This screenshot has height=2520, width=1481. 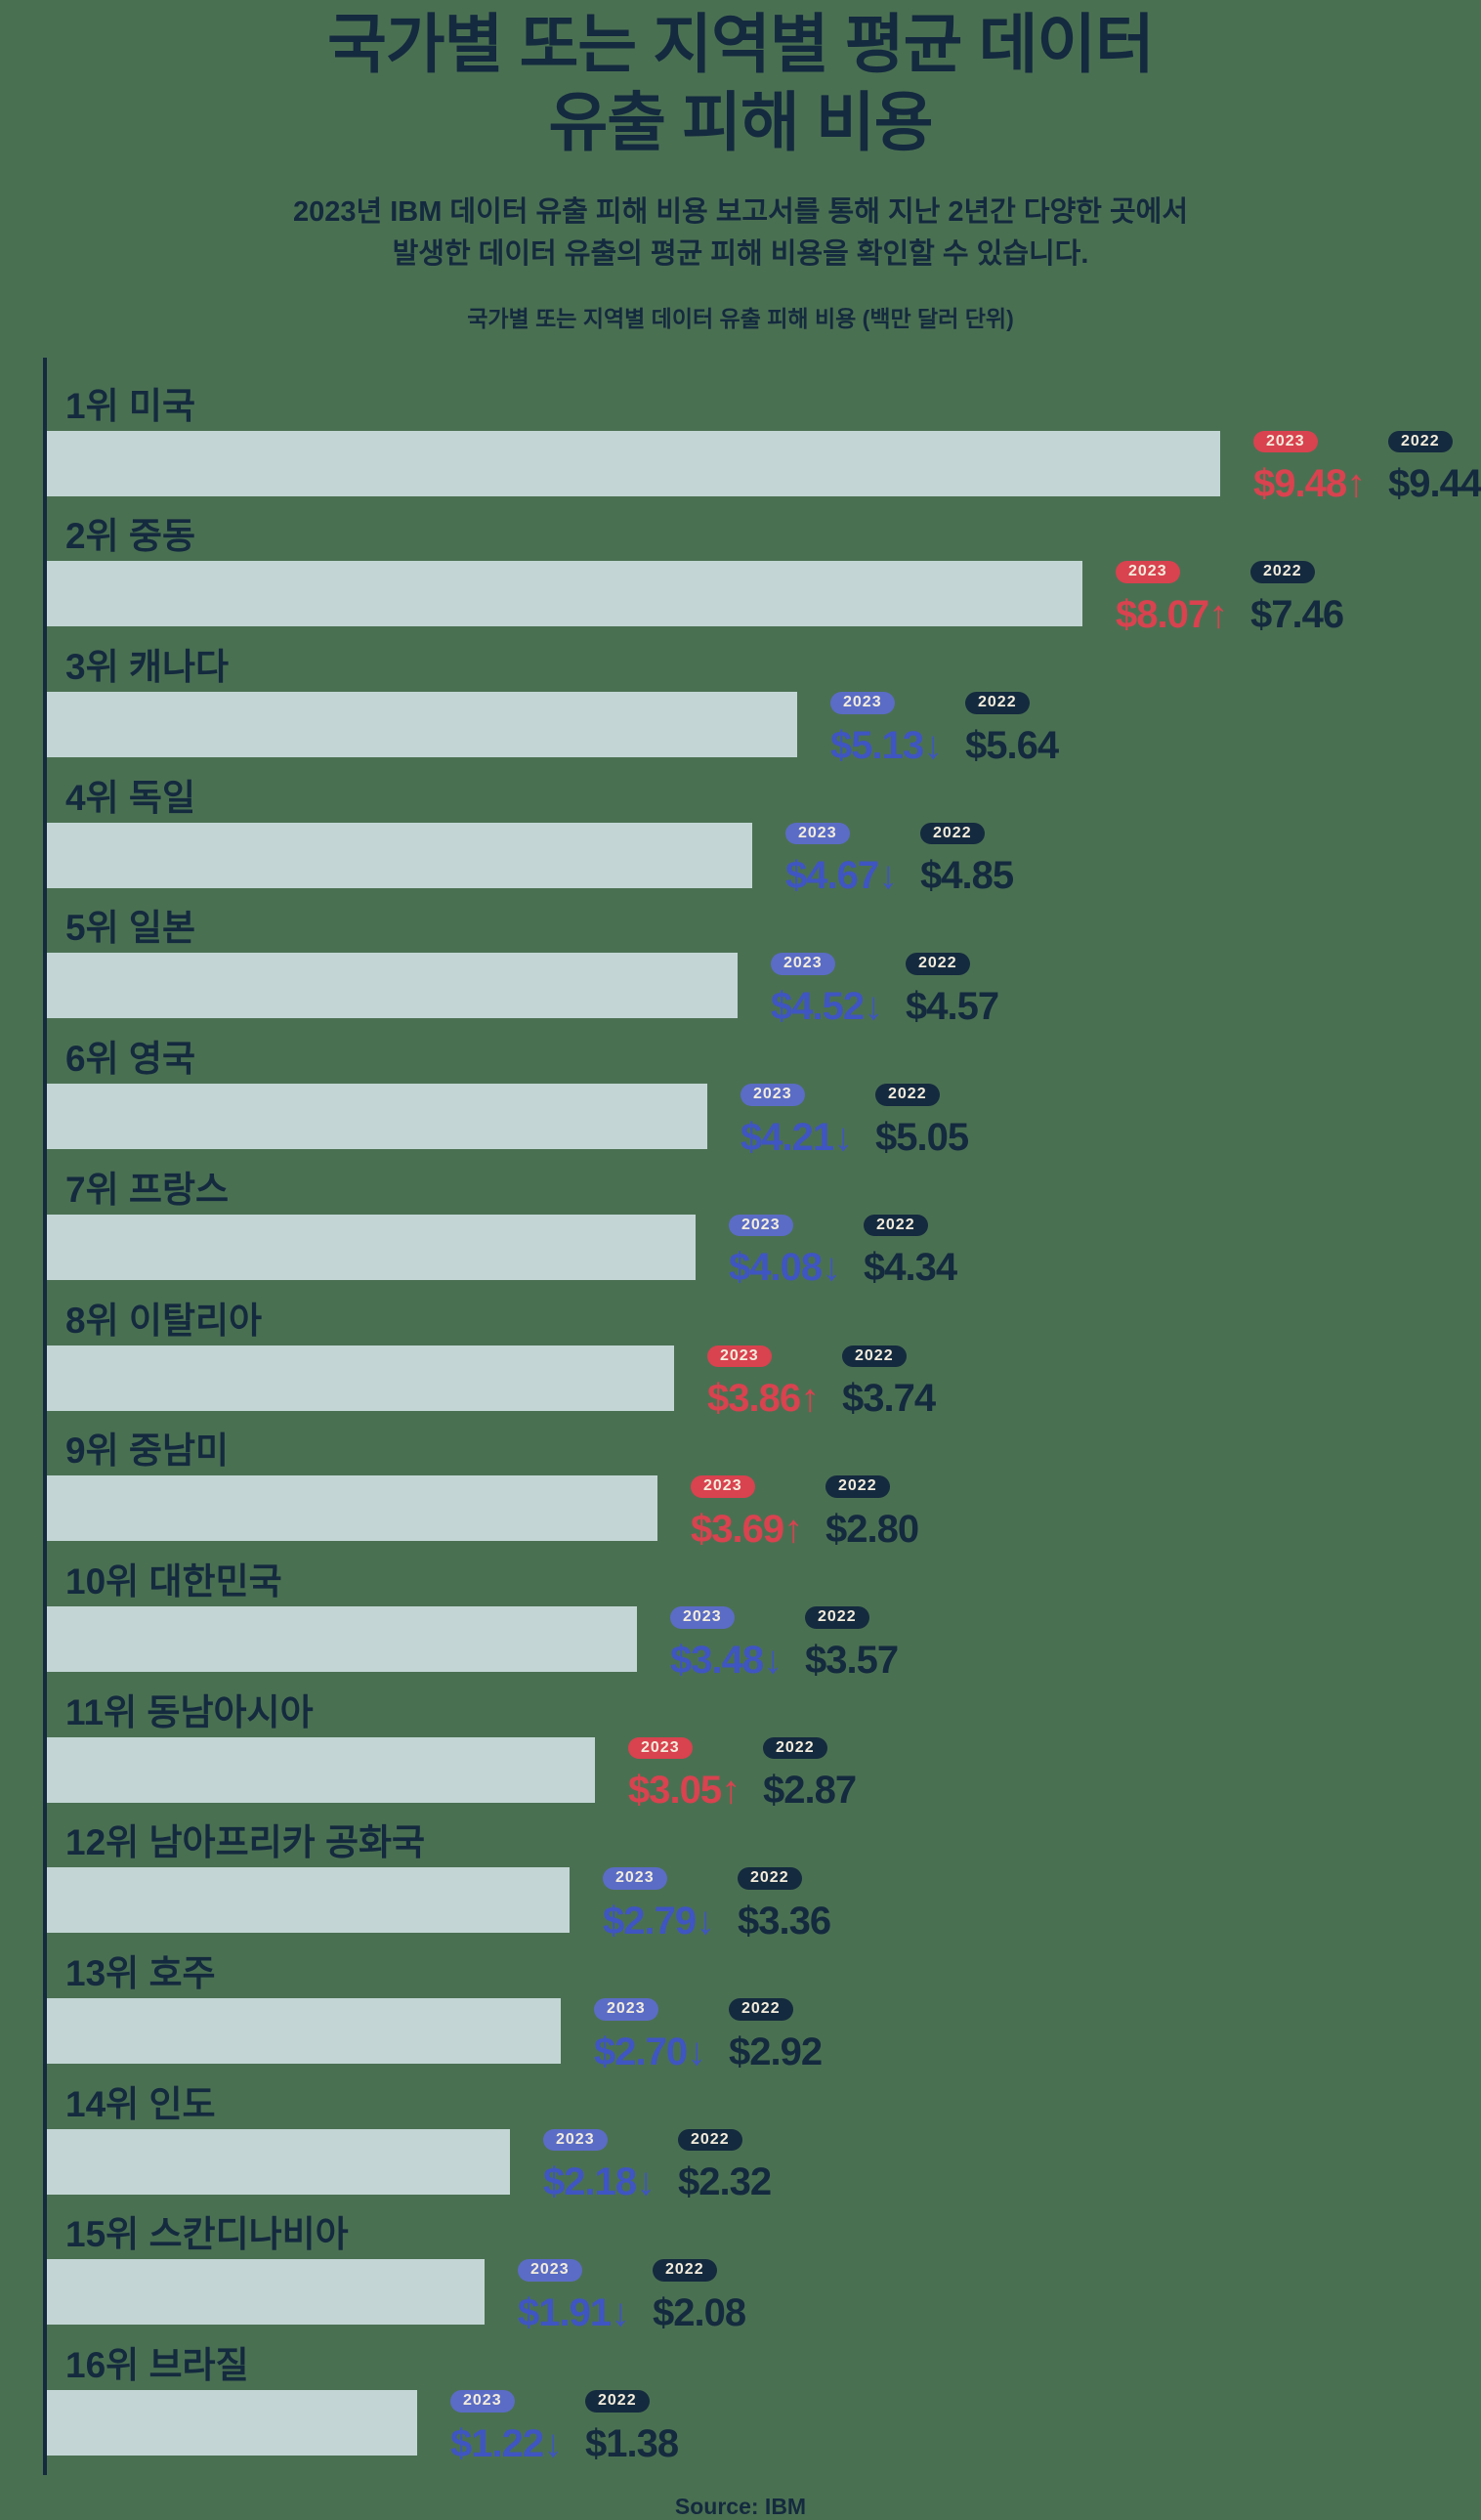 What do you see at coordinates (653, 2034) in the screenshot?
I see `current-year-column: 2023 $2.70↓` at bounding box center [653, 2034].